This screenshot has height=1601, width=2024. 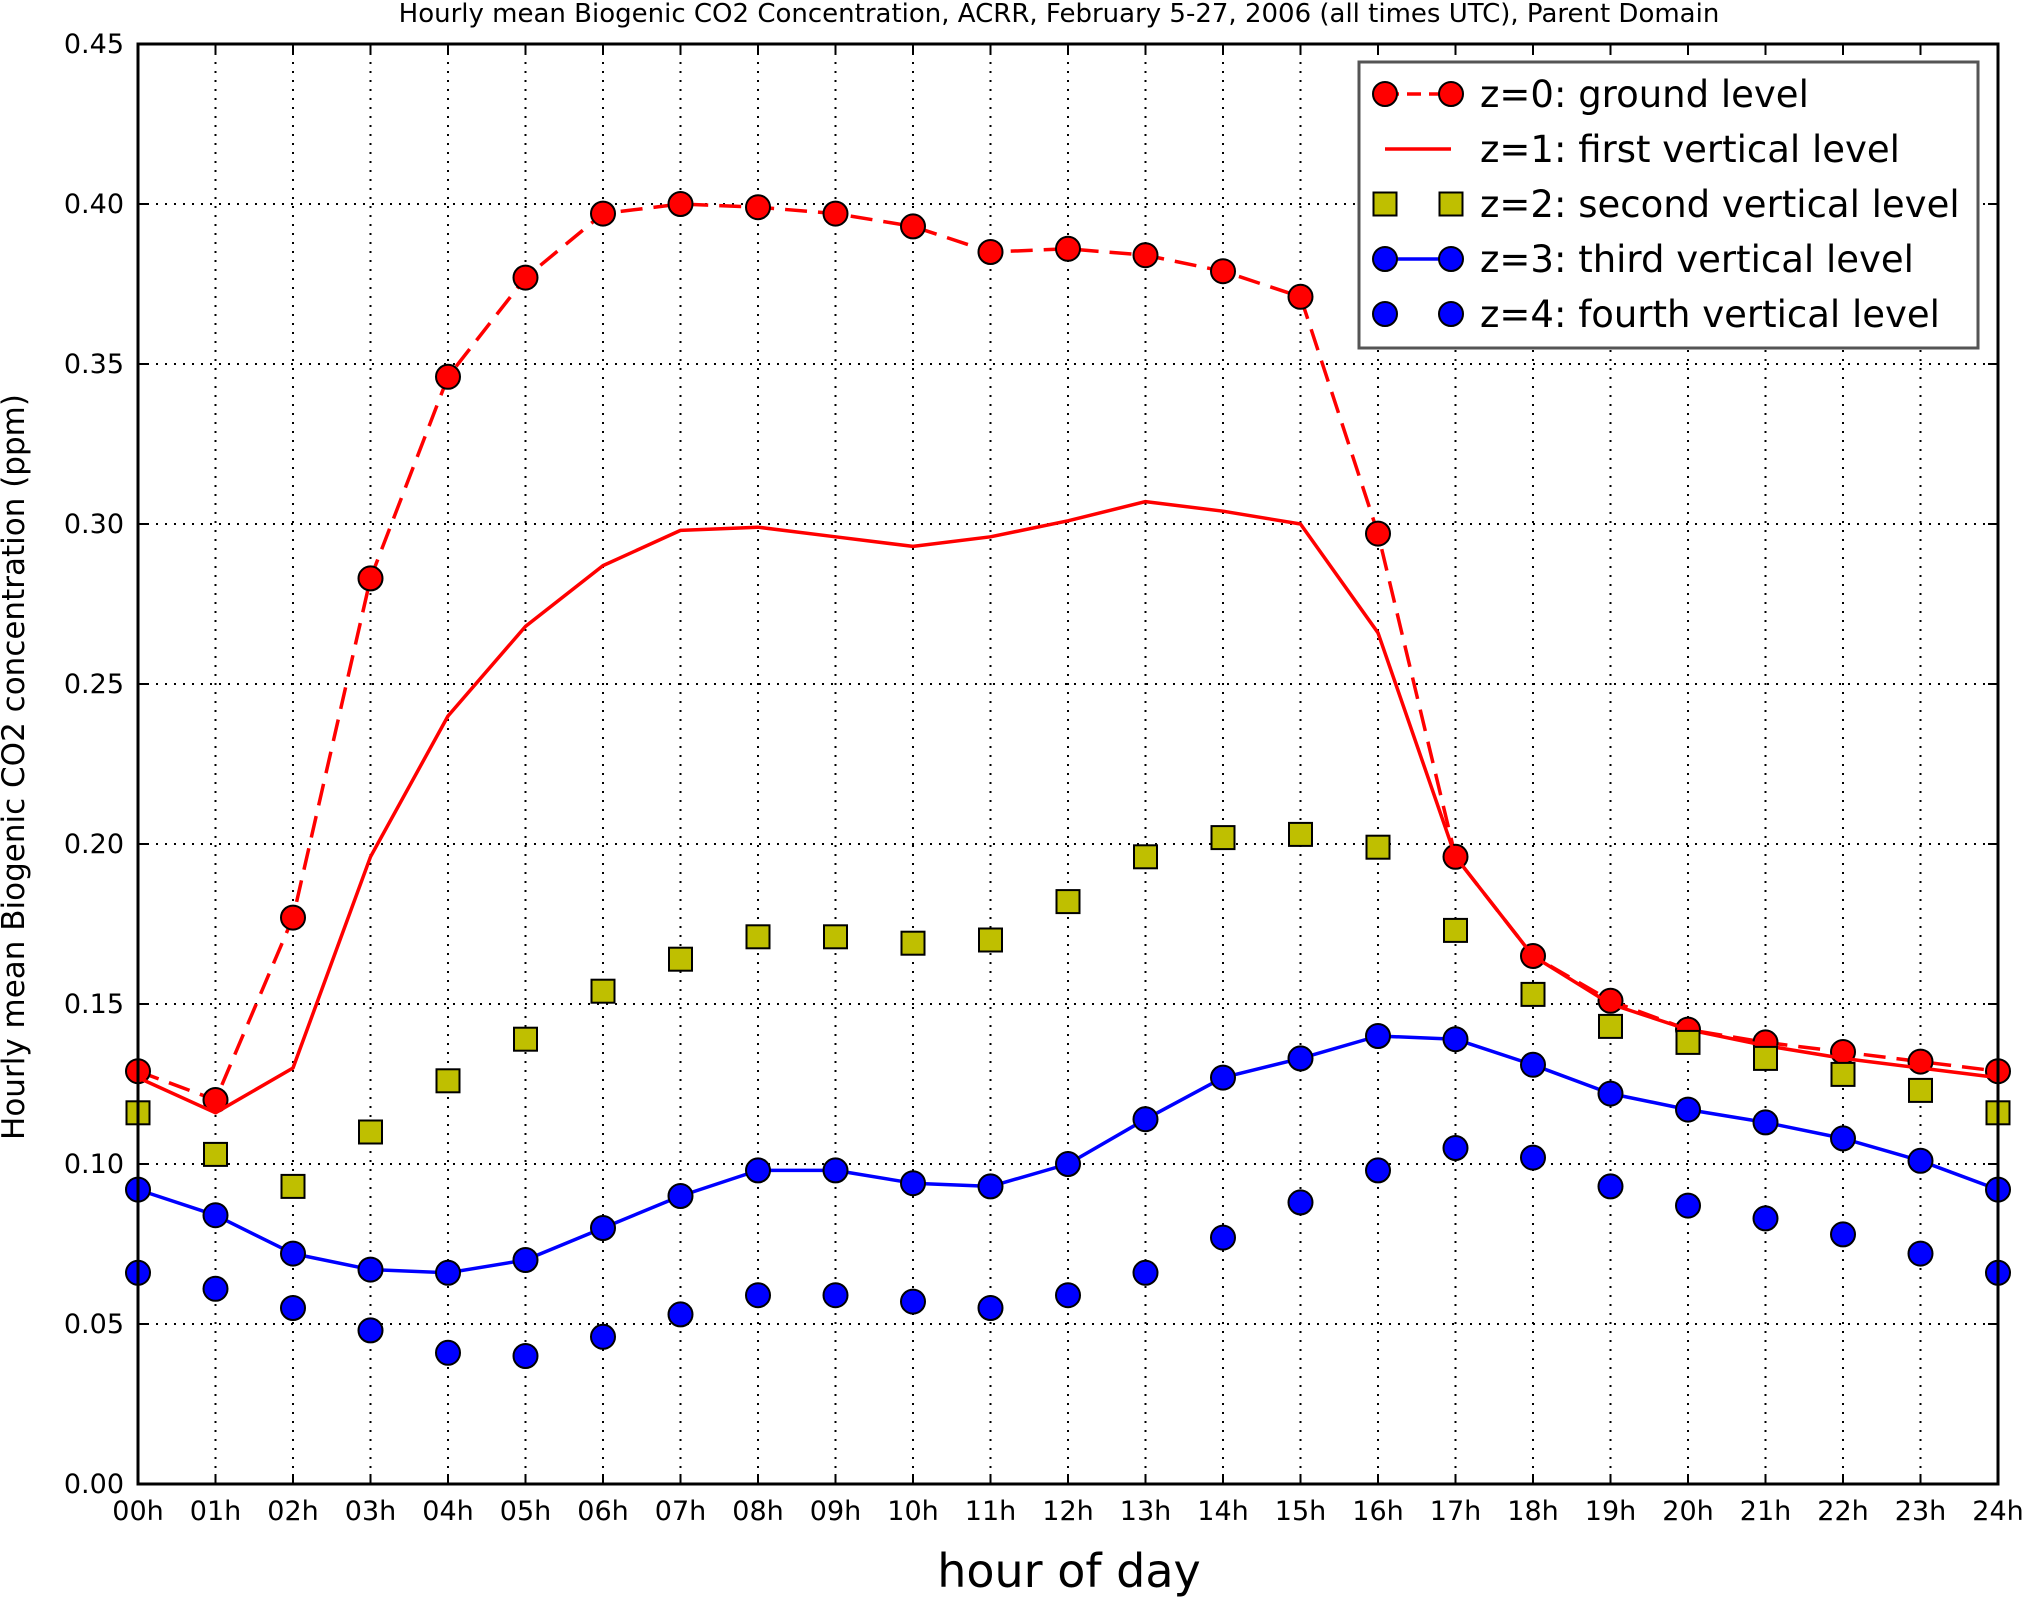 I want to click on y-tick-label: 0.10, so click(x=94, y=1164).